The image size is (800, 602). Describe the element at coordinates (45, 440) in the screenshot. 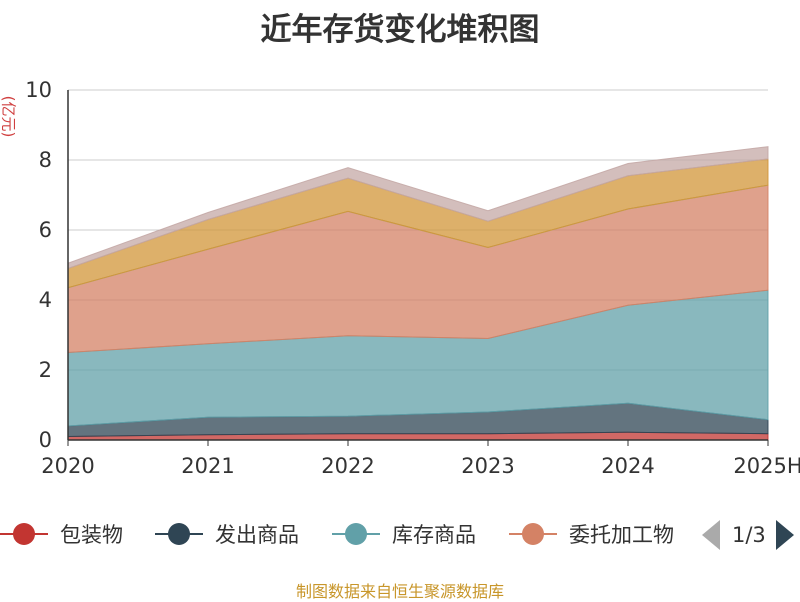

I see `y-tick-label: 0` at that location.